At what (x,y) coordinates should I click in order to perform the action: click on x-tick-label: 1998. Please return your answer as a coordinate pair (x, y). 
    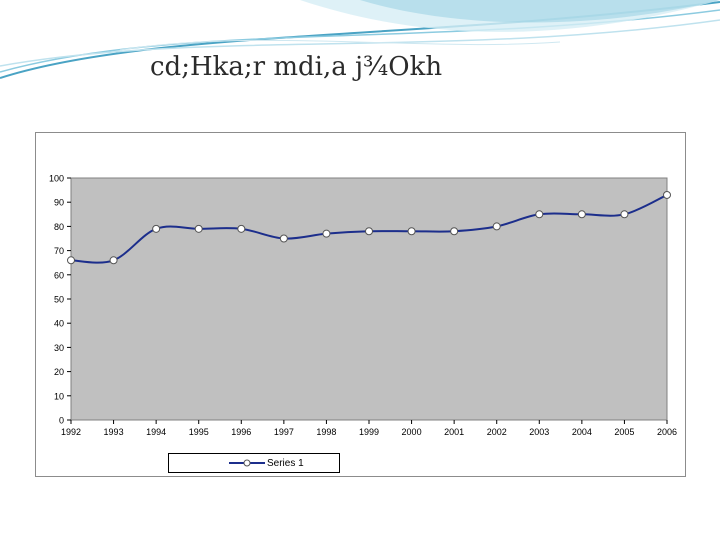
    Looking at the image, I should click on (326, 432).